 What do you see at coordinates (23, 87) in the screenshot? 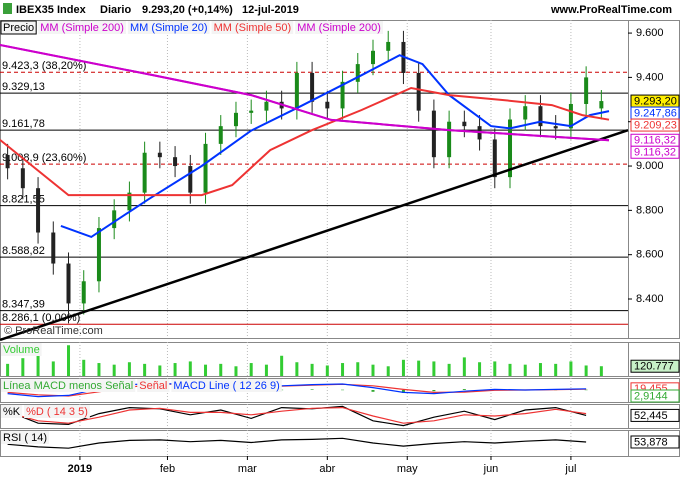
I see `level-label: 9.329,13` at bounding box center [23, 87].